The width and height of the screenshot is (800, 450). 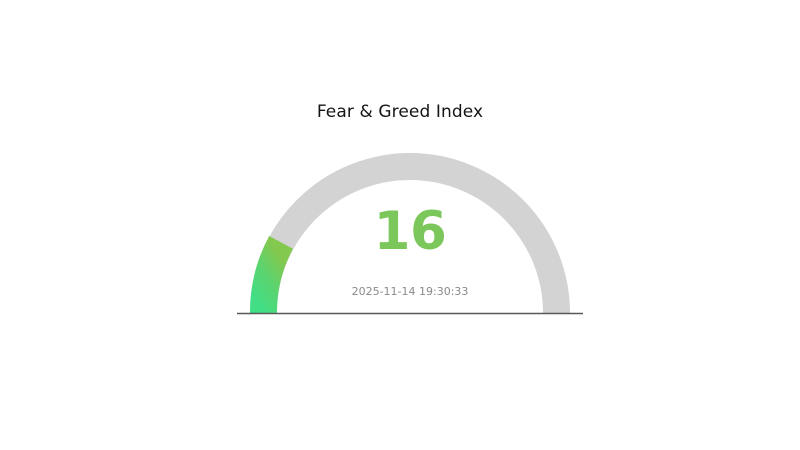 What do you see at coordinates (400, 112) in the screenshot?
I see `page-title: Fear & Greed Index` at bounding box center [400, 112].